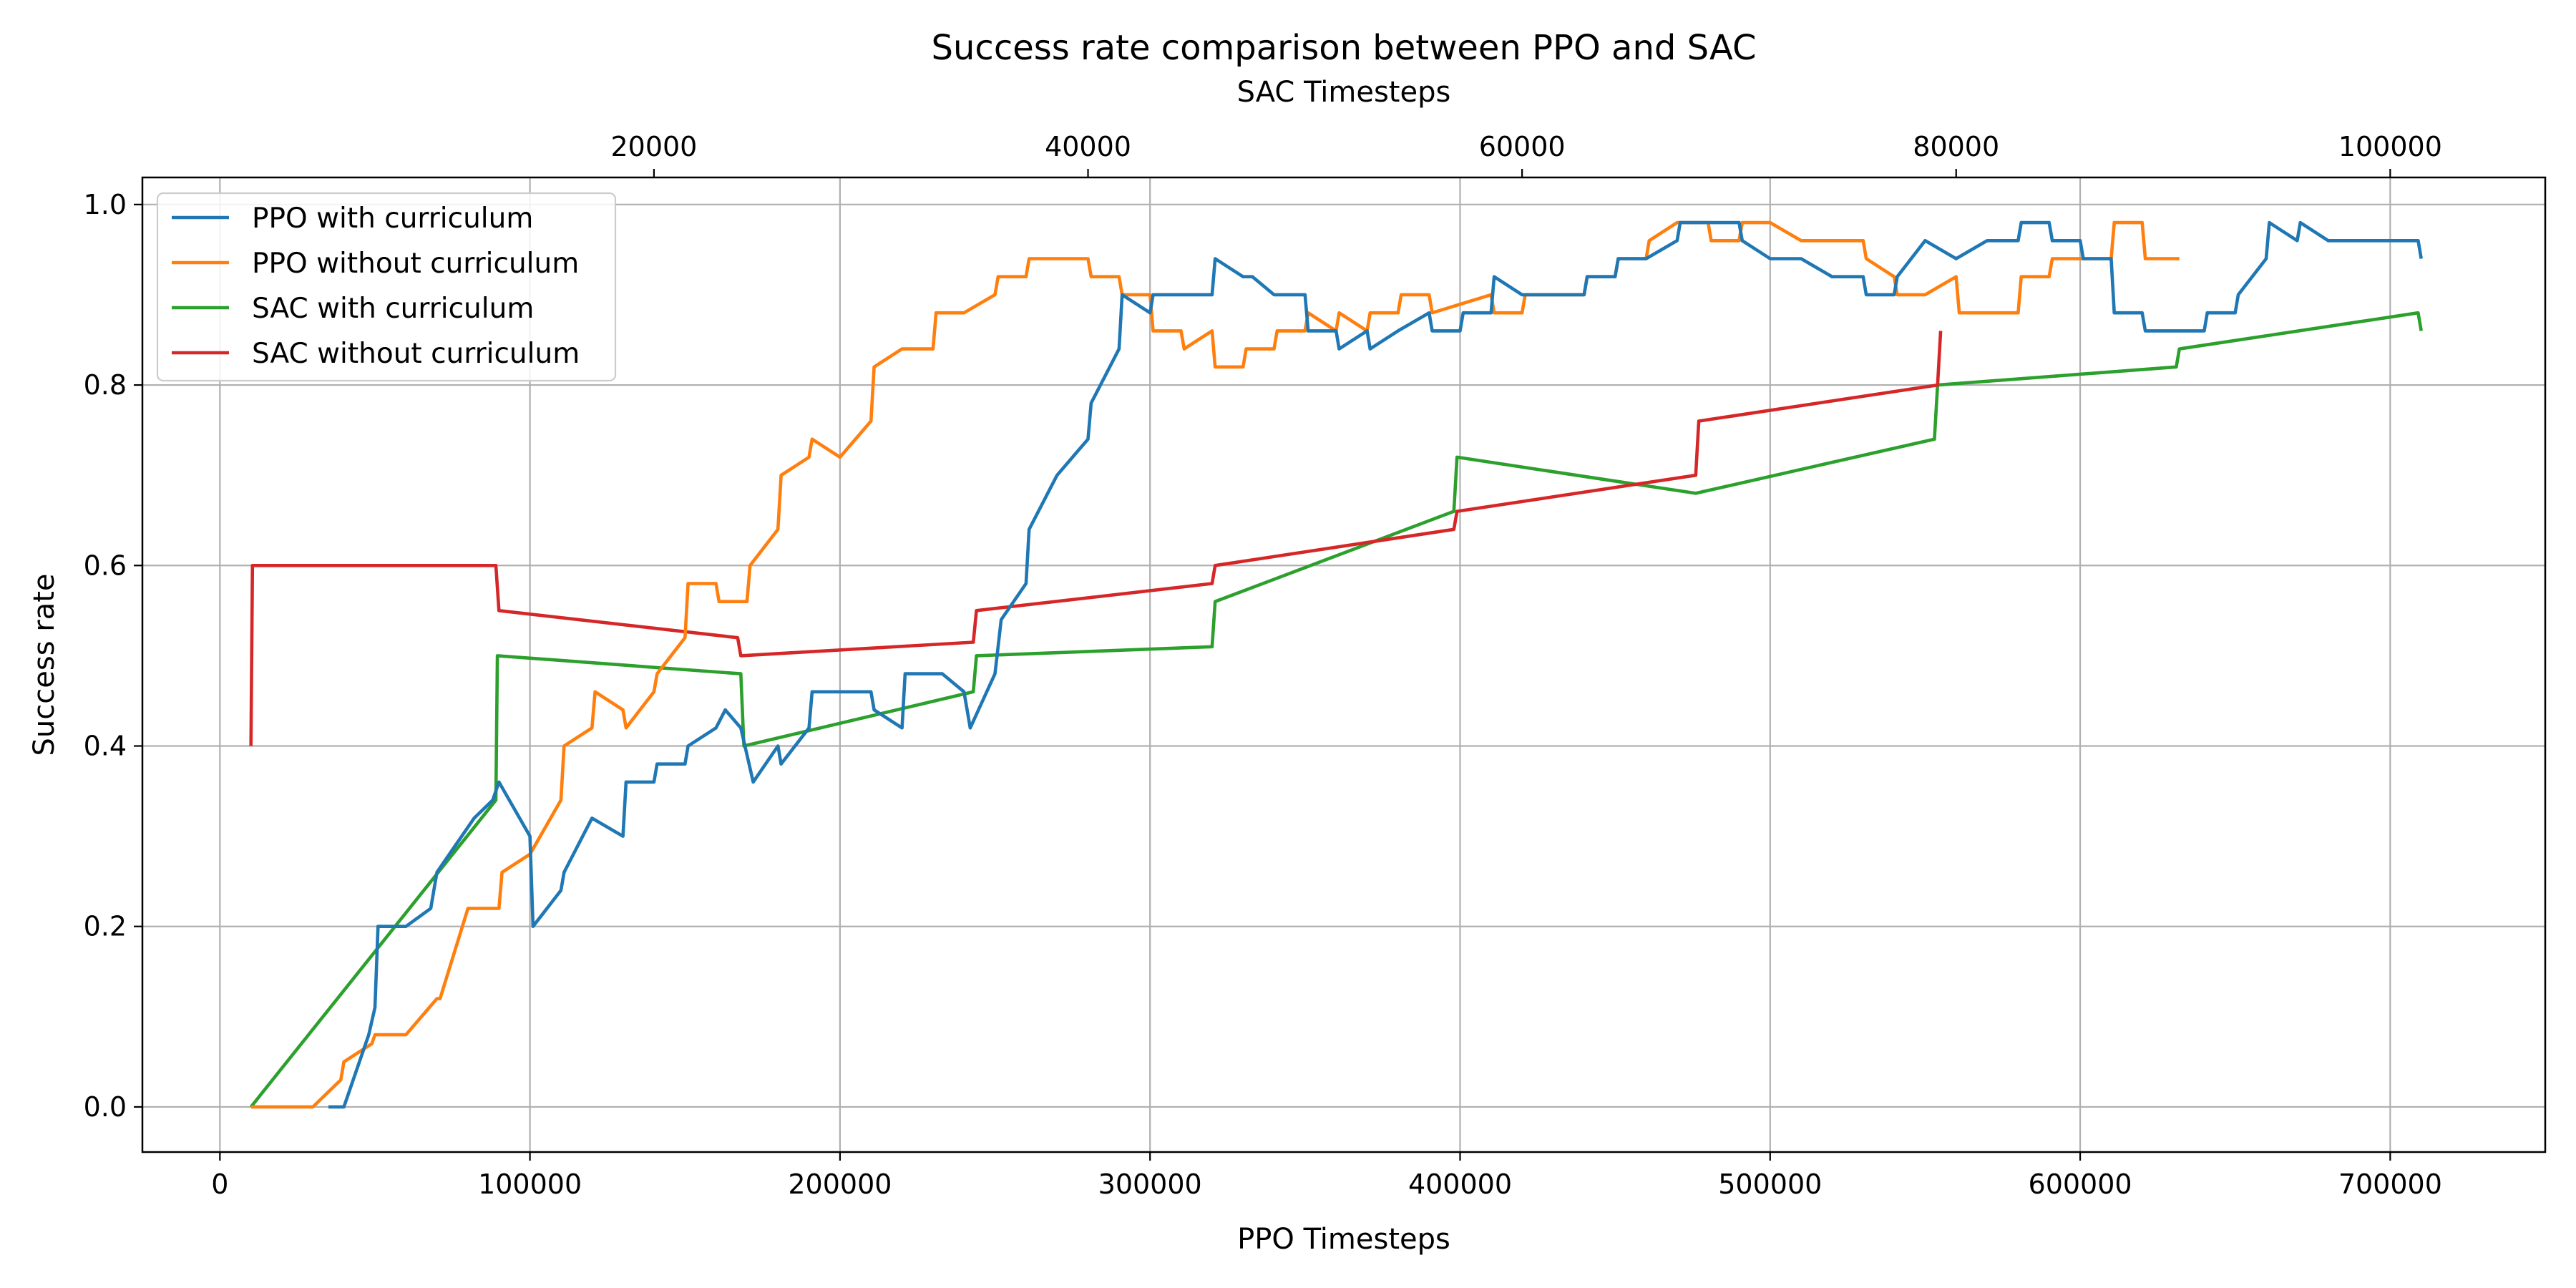 The height and width of the screenshot is (1288, 2576). I want to click on y-tick-label: 0.4, so click(105, 746).